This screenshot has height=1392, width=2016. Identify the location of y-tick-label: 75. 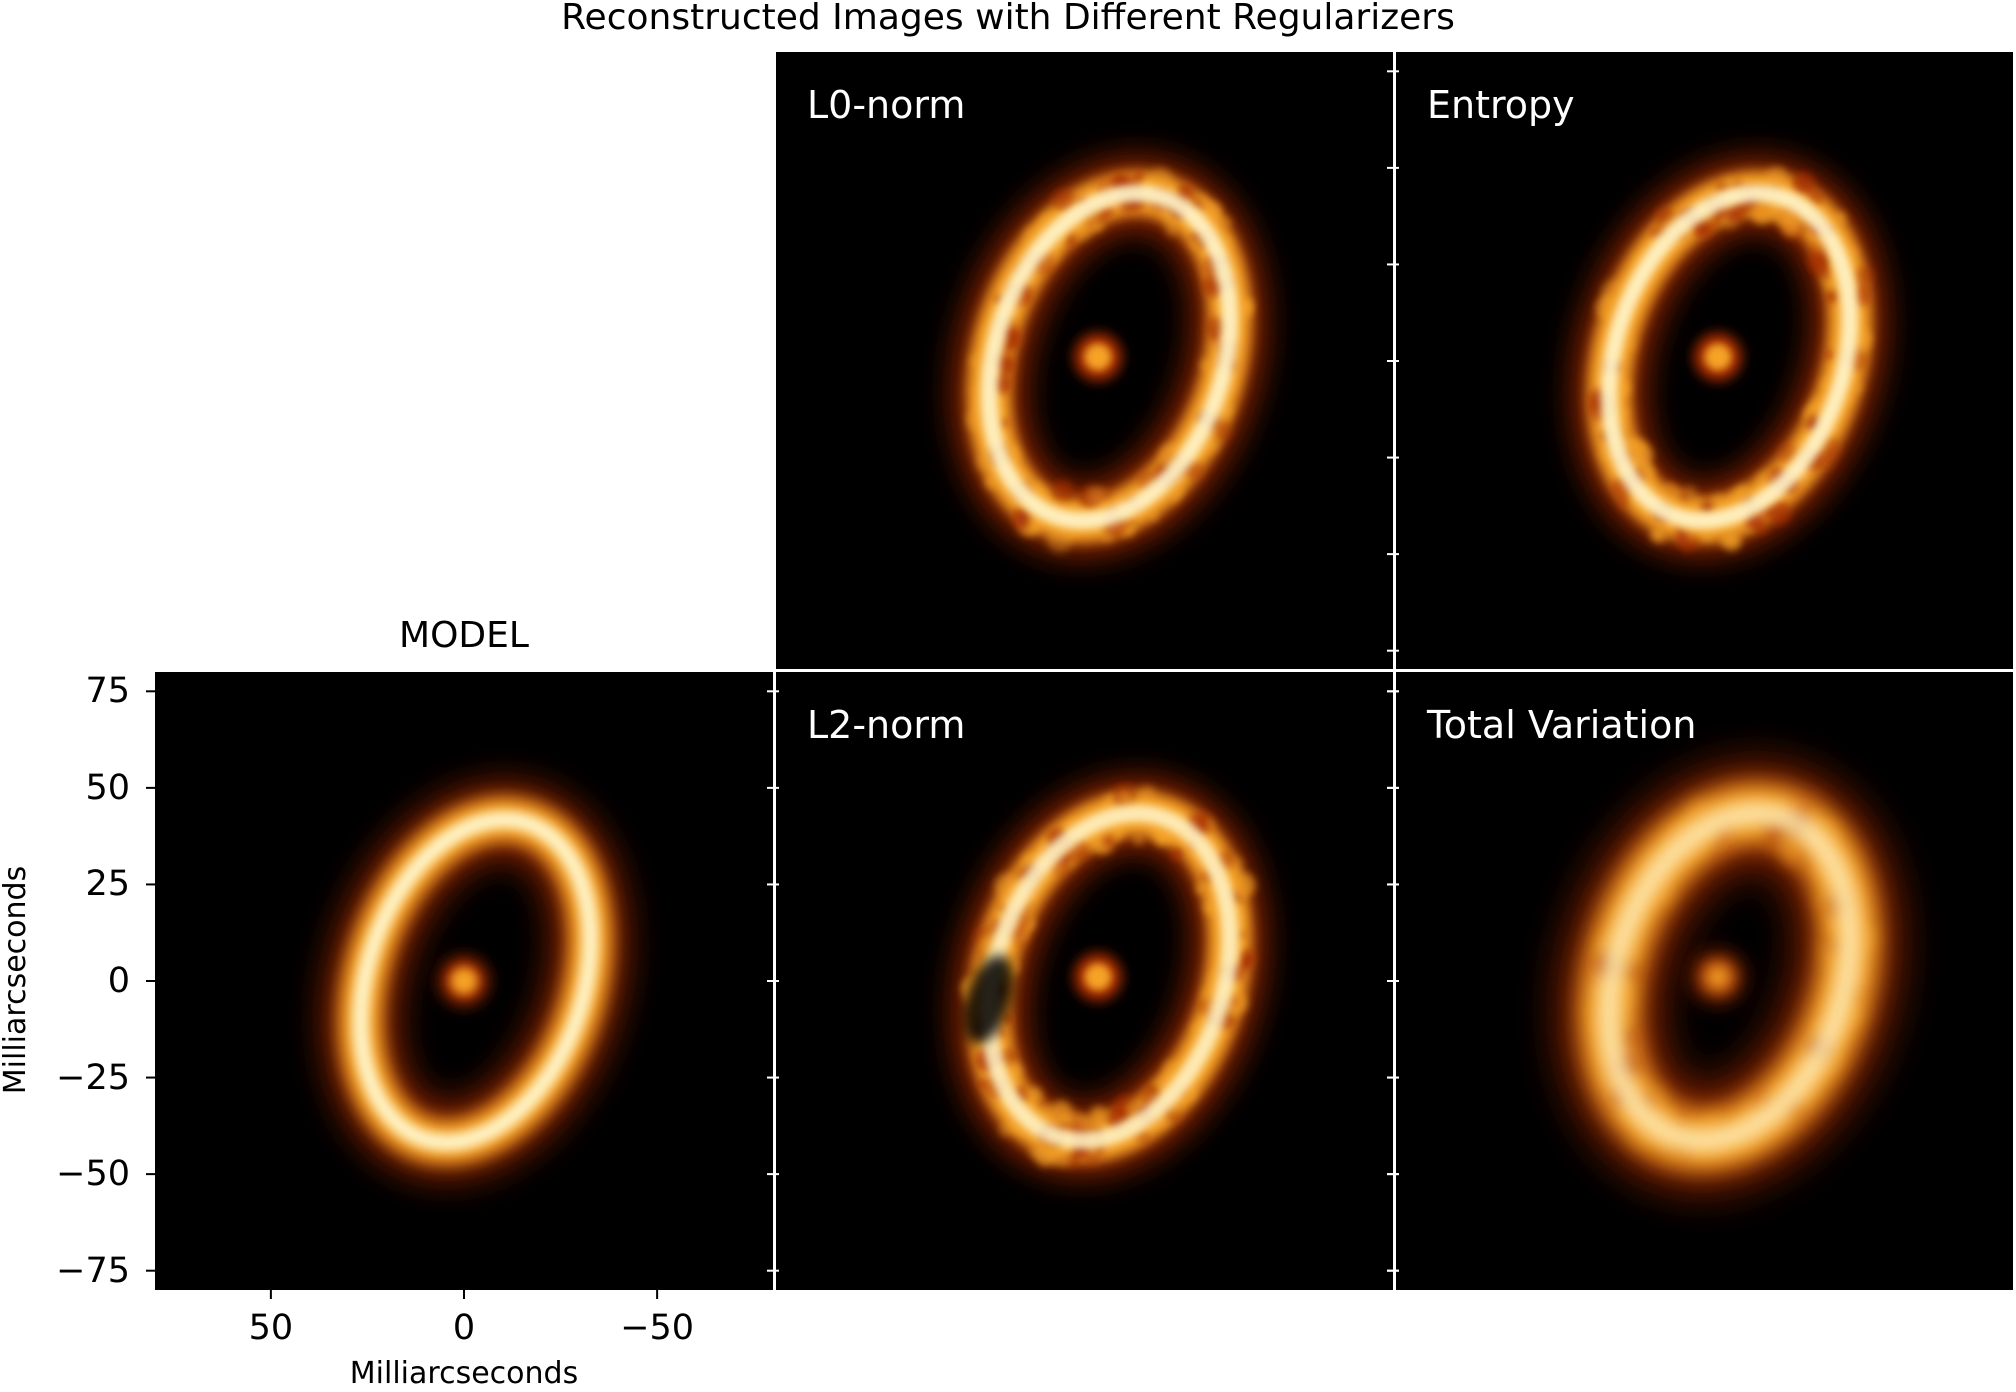
(107, 691).